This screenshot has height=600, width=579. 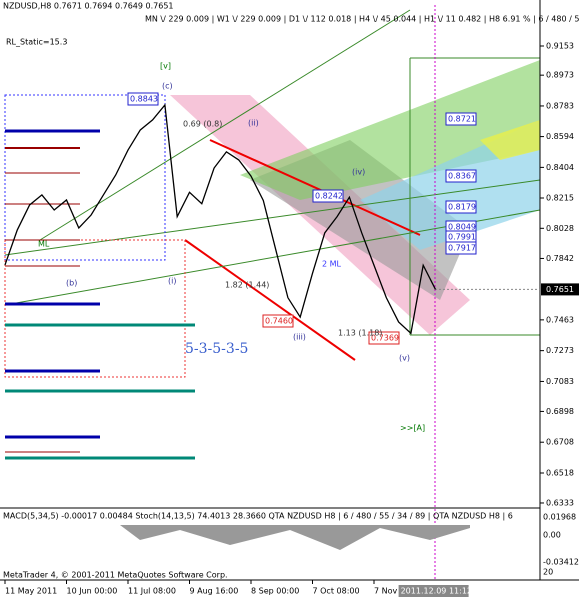 What do you see at coordinates (299, 337) in the screenshot?
I see `annotation: (iii)` at bounding box center [299, 337].